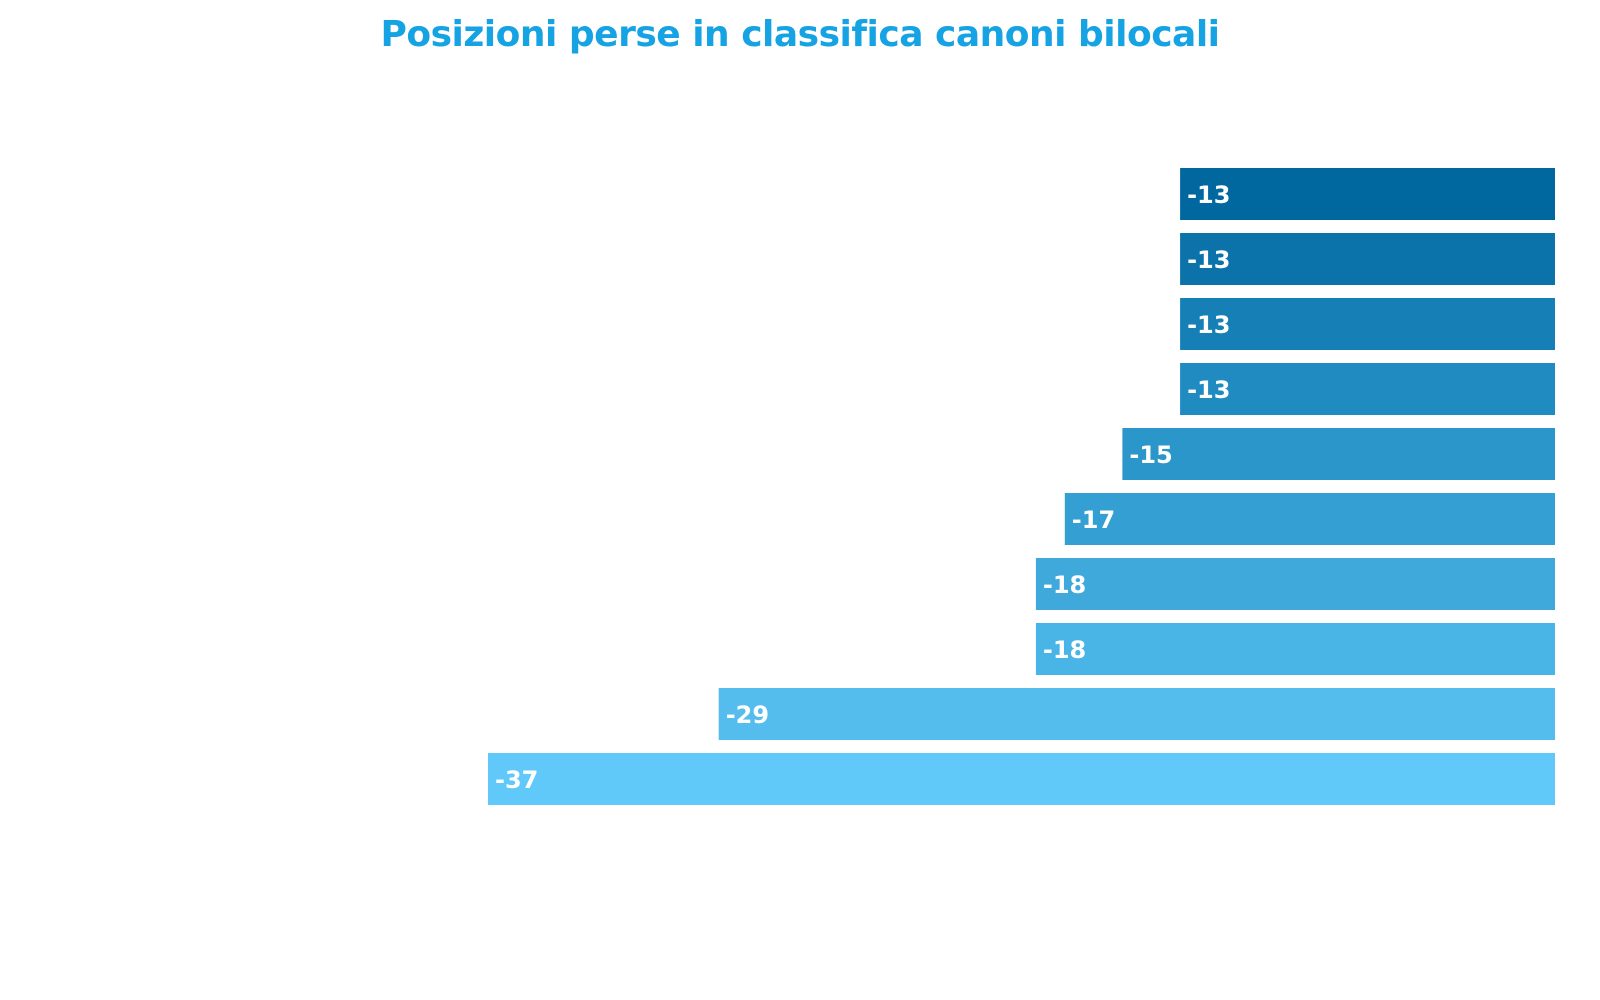  What do you see at coordinates (1208, 260) in the screenshot?
I see `bar-2-value-label: -13` at bounding box center [1208, 260].